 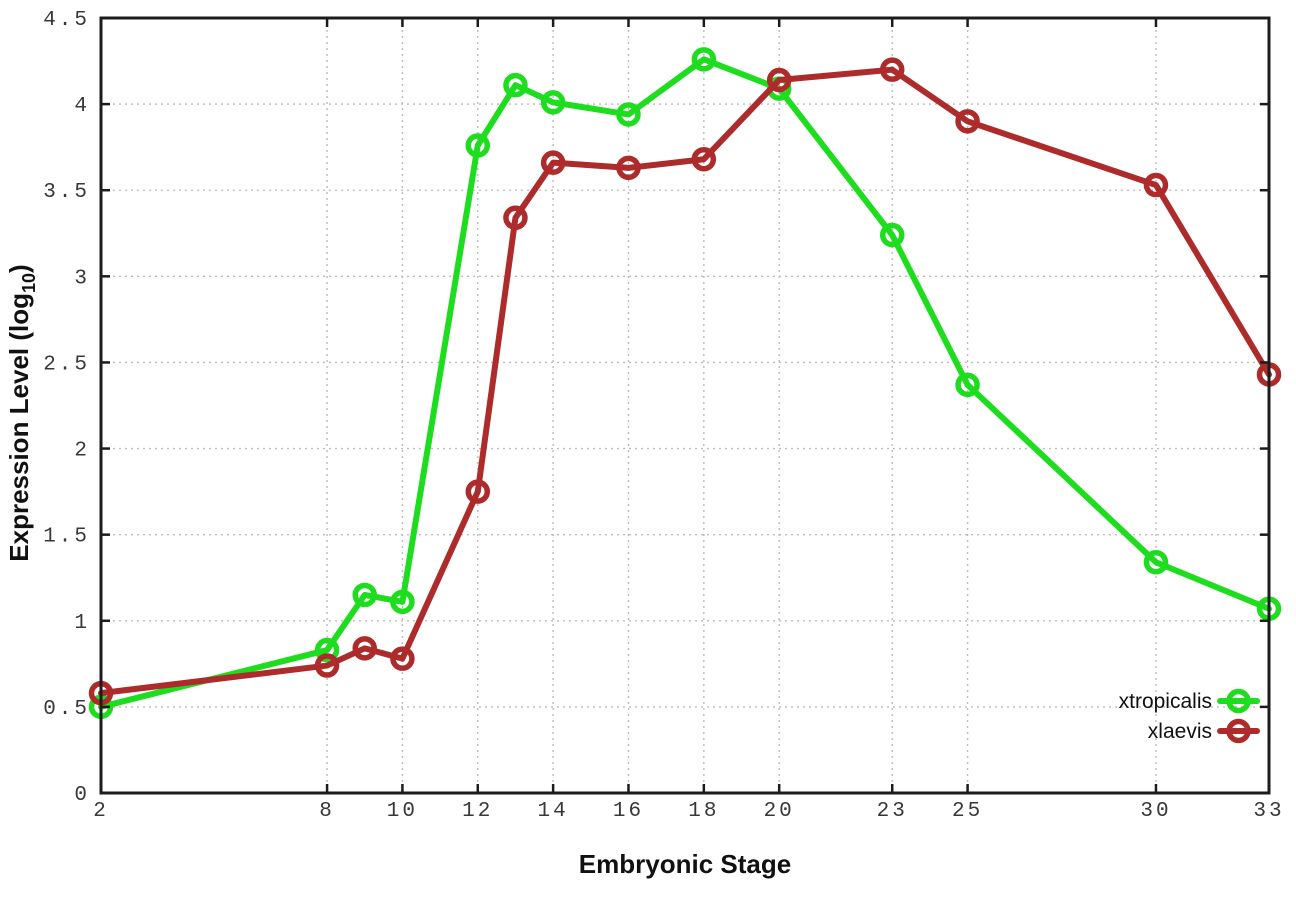 What do you see at coordinates (19, 268) in the screenshot?
I see `y-axis-title-close: )` at bounding box center [19, 268].